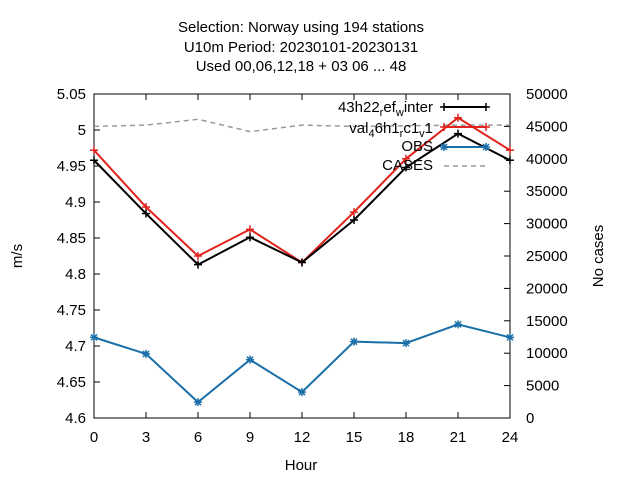 The image size is (640, 480). Describe the element at coordinates (71, 310) in the screenshot. I see `y-tick-label: 4.75` at that location.